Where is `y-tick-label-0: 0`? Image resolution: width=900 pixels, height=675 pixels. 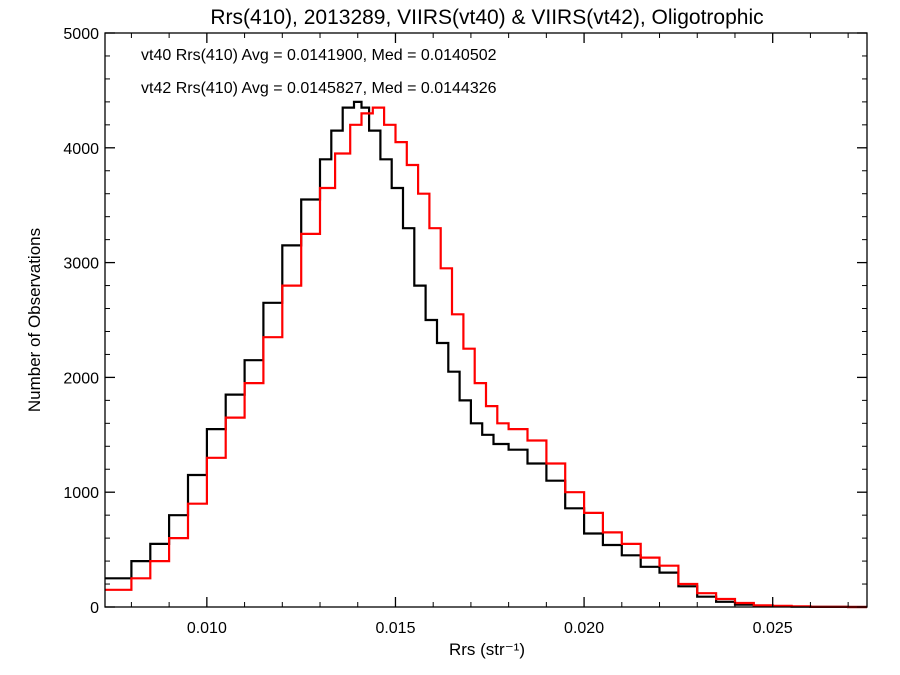
y-tick-label-0: 0 is located at coordinates (94, 608).